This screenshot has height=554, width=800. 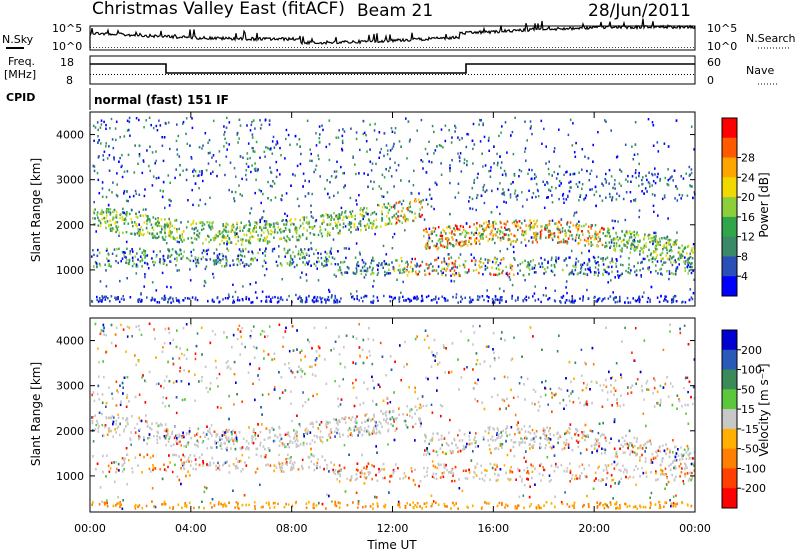 I want to click on nave-label: Nave, so click(x=760, y=70).